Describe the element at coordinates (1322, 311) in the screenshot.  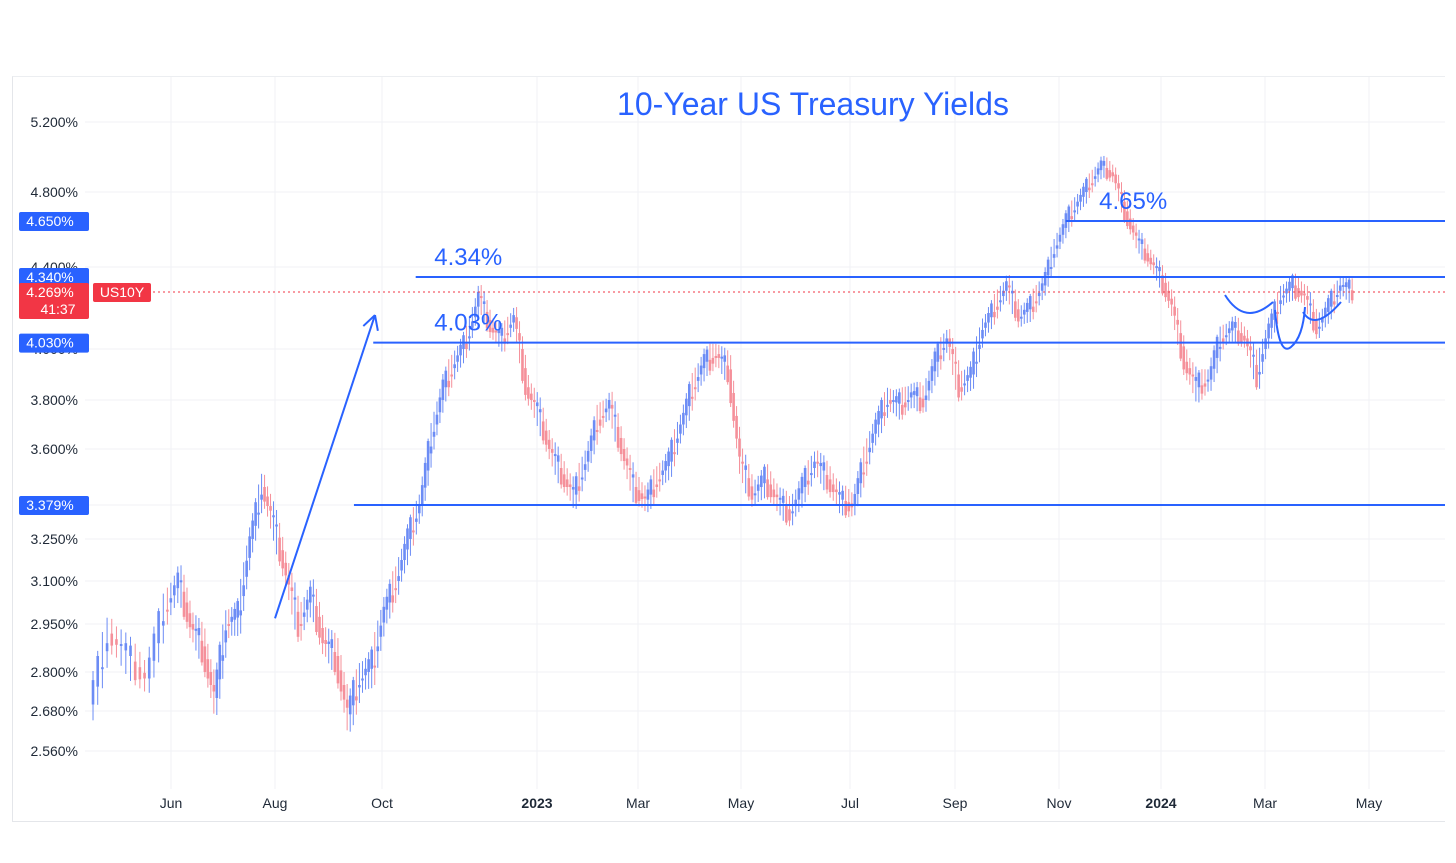
I see `pattern-curve` at that location.